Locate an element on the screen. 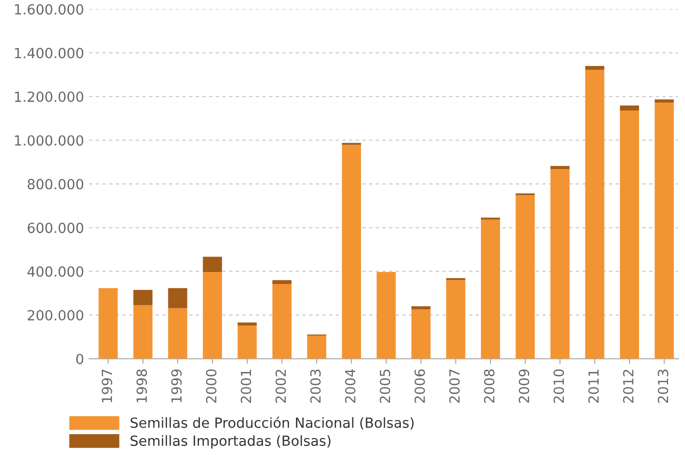 This screenshot has width=685, height=457. y-tick-label: 1.000.000 is located at coordinates (49, 140).